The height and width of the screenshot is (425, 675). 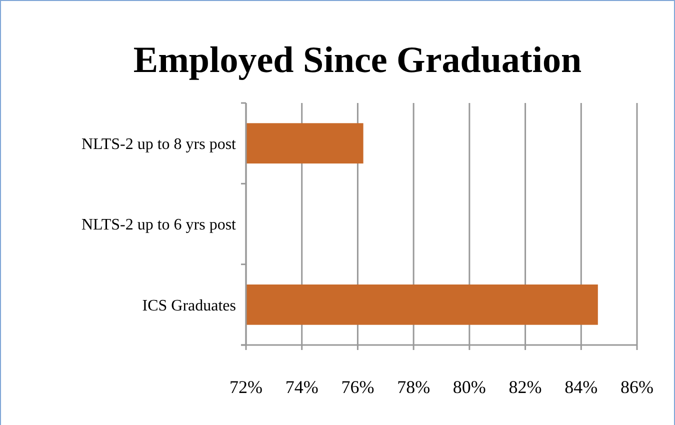 What do you see at coordinates (469, 387) in the screenshot?
I see `x-tick-label: 80%` at bounding box center [469, 387].